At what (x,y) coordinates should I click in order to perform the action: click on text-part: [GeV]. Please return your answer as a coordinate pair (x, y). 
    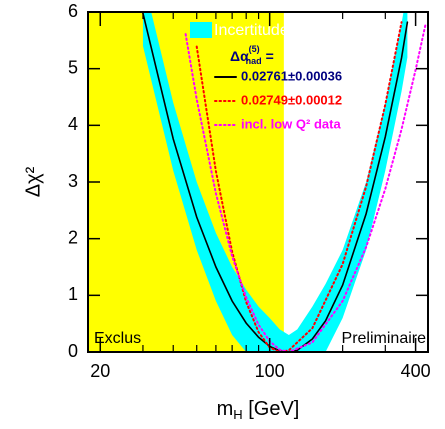
    Looking at the image, I should click on (271, 409).